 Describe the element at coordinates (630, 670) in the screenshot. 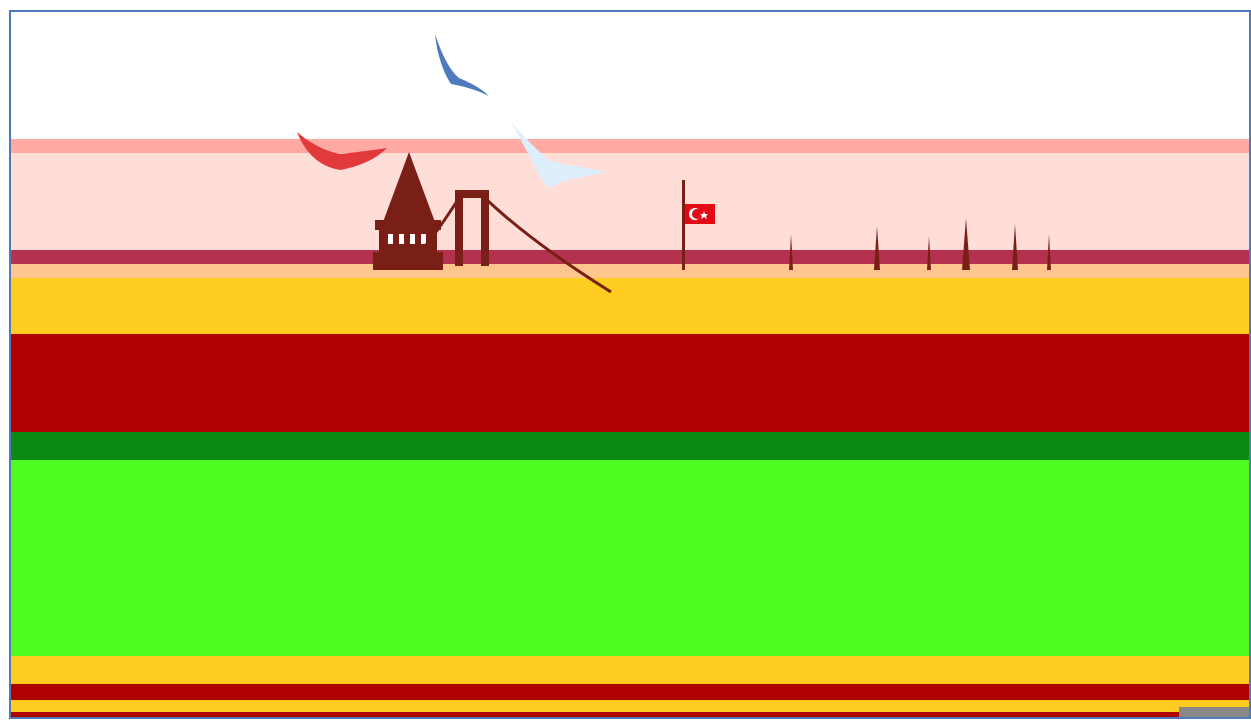

I see `band-yellow-bottom` at that location.